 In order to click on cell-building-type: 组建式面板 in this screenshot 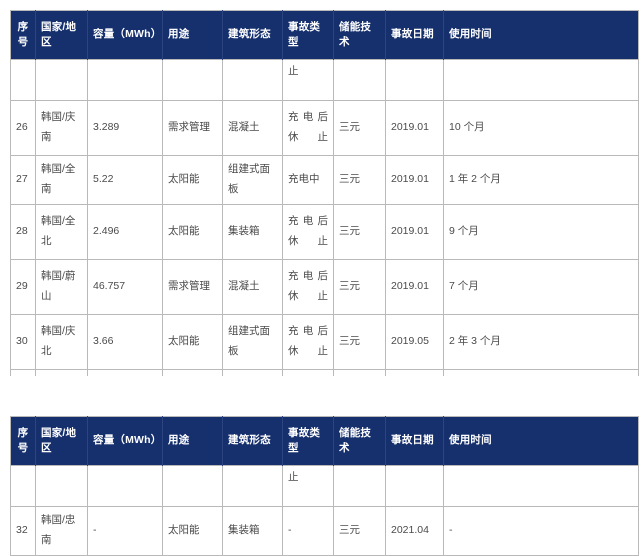, I will do `click(252, 341)`.